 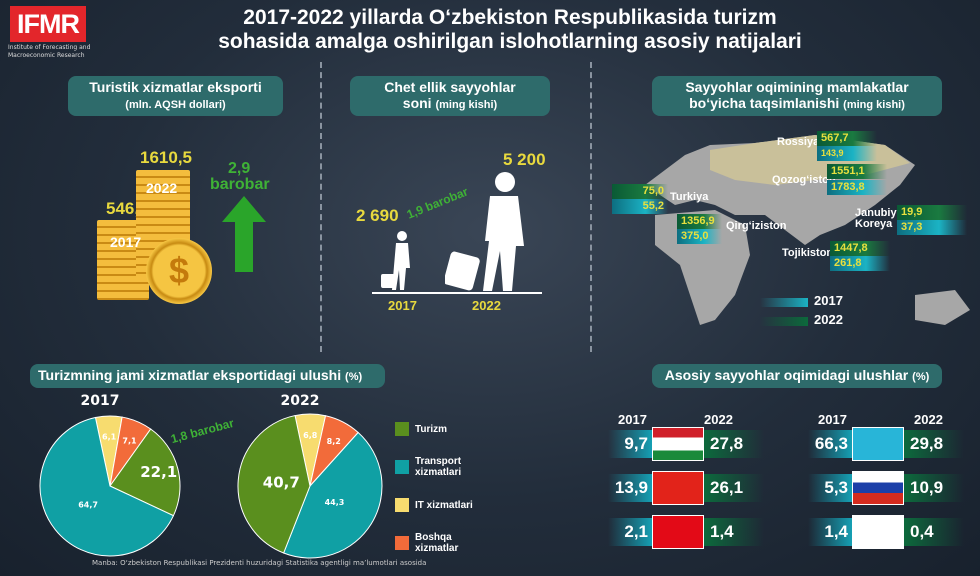 I want to click on flow-row-6: 1,4 0,4, so click(x=888, y=532).